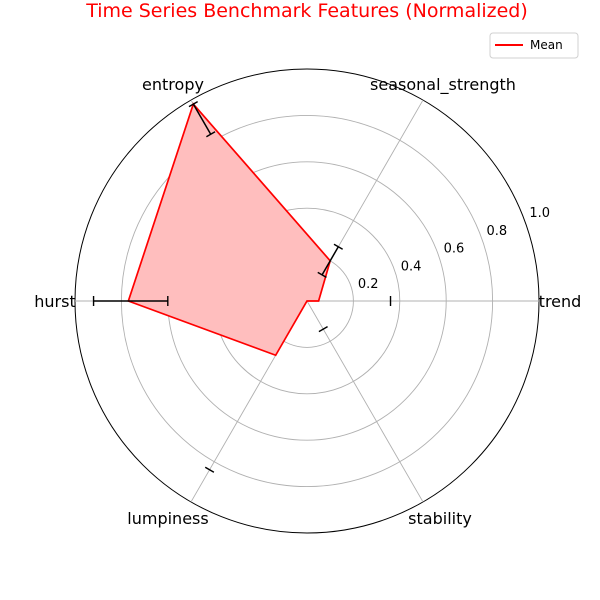  What do you see at coordinates (330, 261) in the screenshot?
I see `error-bar-seasonal_strength` at bounding box center [330, 261].